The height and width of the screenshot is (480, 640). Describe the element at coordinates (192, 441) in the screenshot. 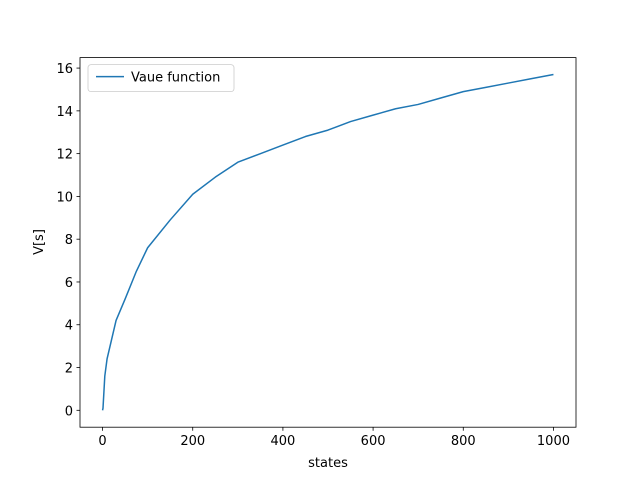

I see `x-tick-label: 200` at that location.